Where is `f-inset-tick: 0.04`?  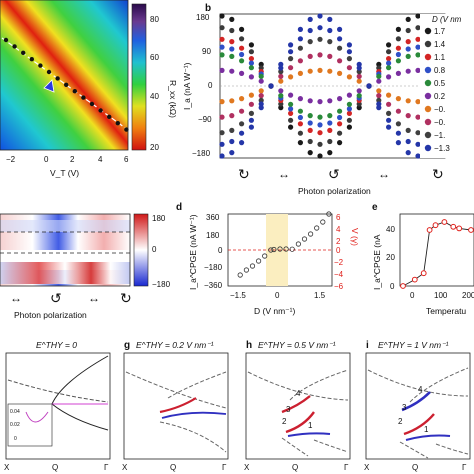 f-inset-tick: 0.04 is located at coordinates (15, 412).